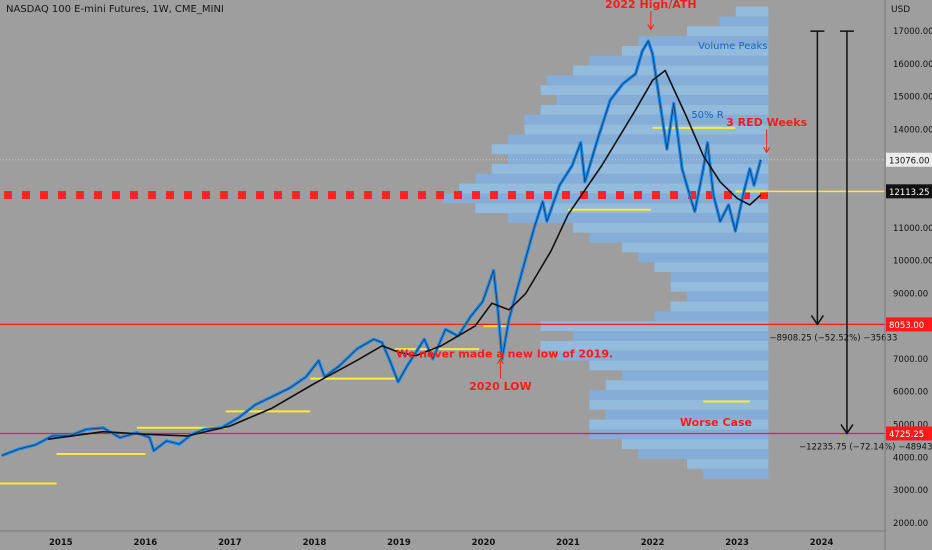  What do you see at coordinates (909, 159) in the screenshot?
I see `current-price-badge-bg` at bounding box center [909, 159].